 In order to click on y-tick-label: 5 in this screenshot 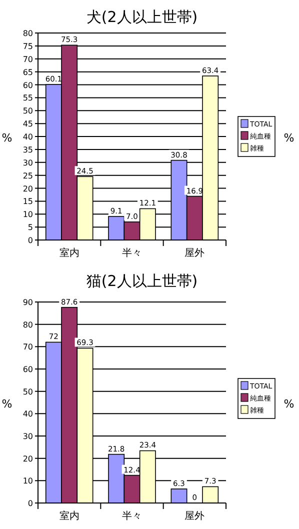, I will do `click(30, 227)`.